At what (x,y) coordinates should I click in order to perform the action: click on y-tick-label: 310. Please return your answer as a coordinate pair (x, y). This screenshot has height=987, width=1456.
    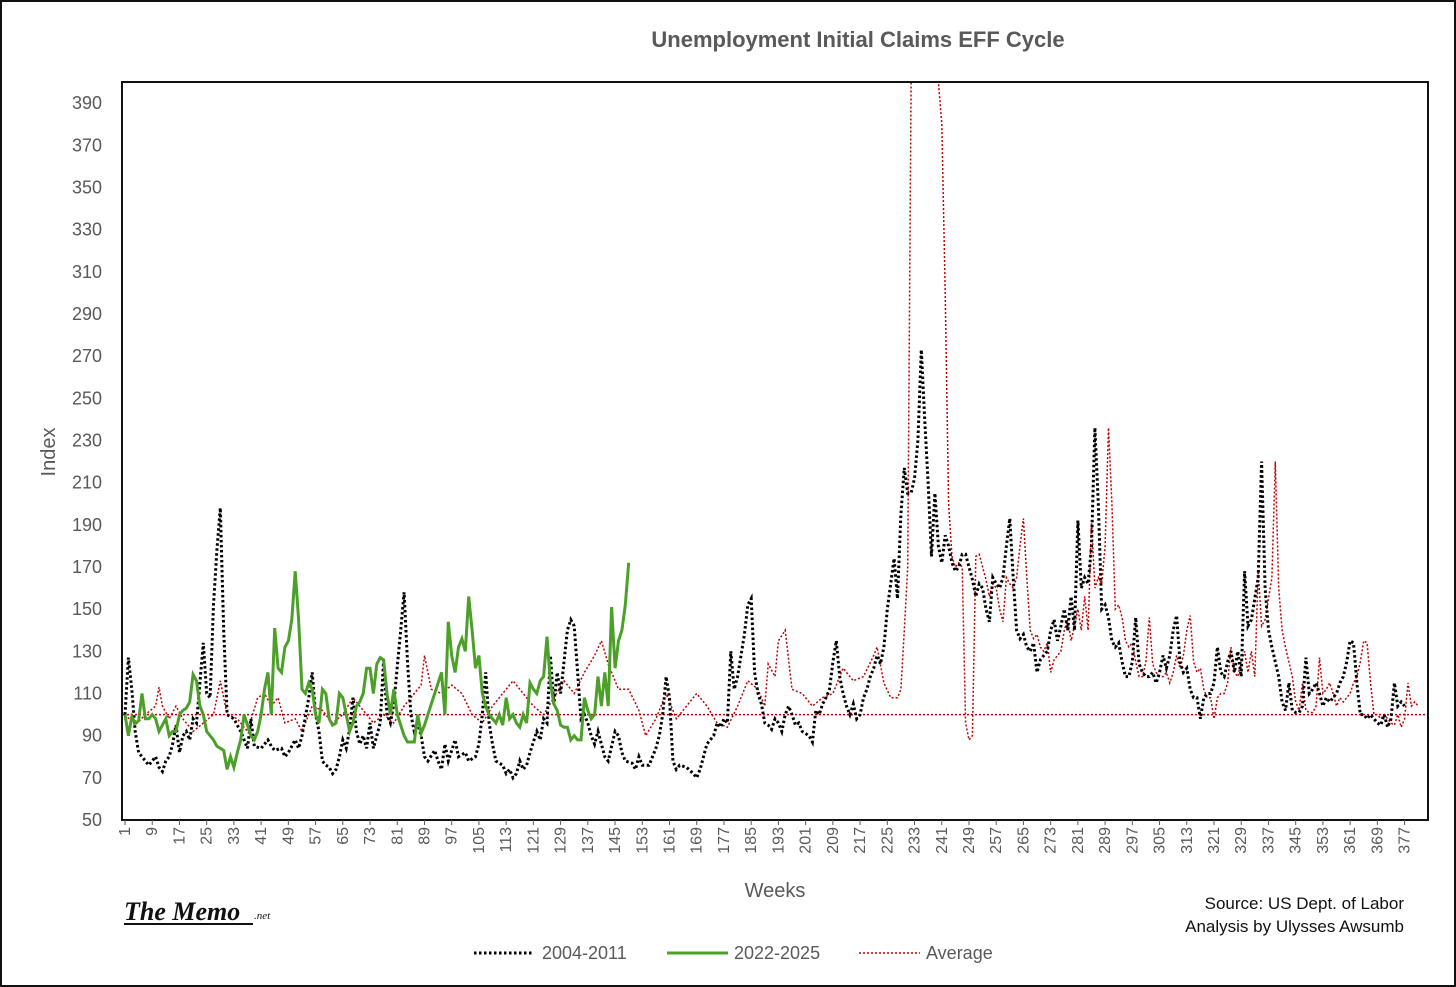
    Looking at the image, I should click on (87, 272).